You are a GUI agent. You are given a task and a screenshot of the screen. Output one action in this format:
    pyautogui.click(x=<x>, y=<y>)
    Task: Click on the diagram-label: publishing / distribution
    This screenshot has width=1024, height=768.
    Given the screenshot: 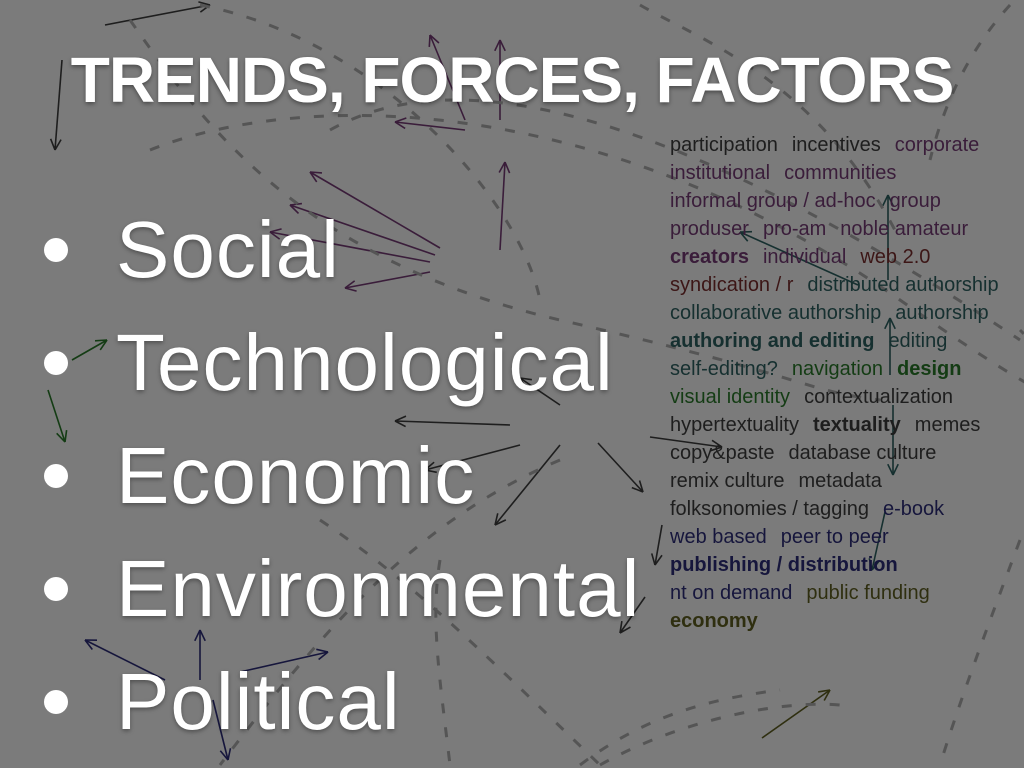 What is the action you would take?
    pyautogui.click(x=784, y=565)
    